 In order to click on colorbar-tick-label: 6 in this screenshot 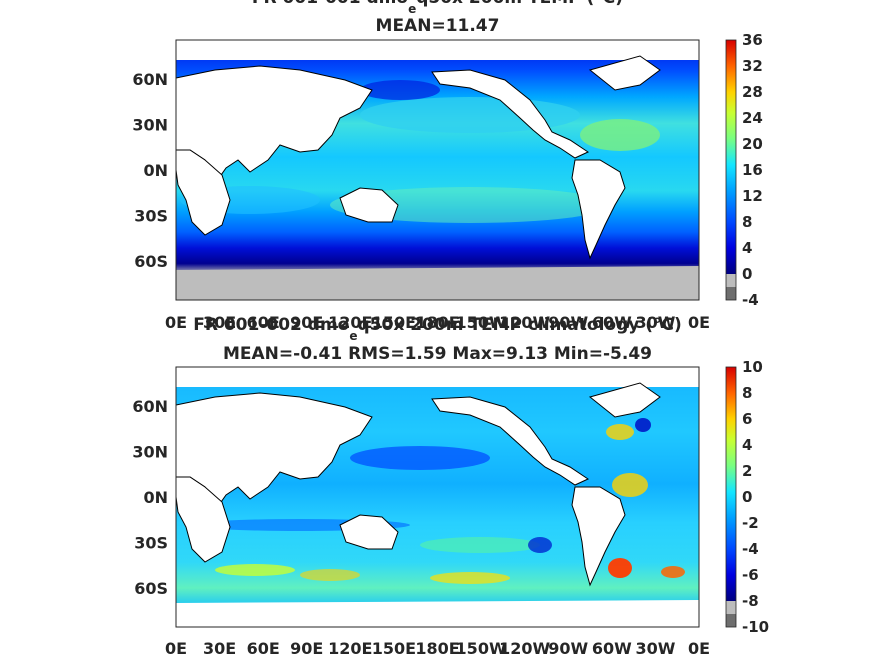, I will do `click(747, 419)`.